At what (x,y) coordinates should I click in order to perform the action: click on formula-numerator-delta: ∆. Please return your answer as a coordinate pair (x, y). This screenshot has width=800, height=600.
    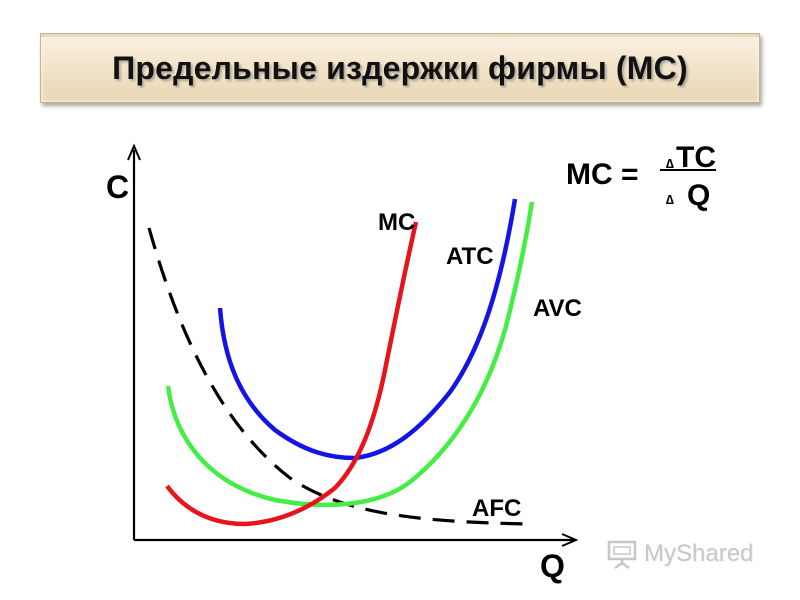
    Looking at the image, I should click on (670, 163).